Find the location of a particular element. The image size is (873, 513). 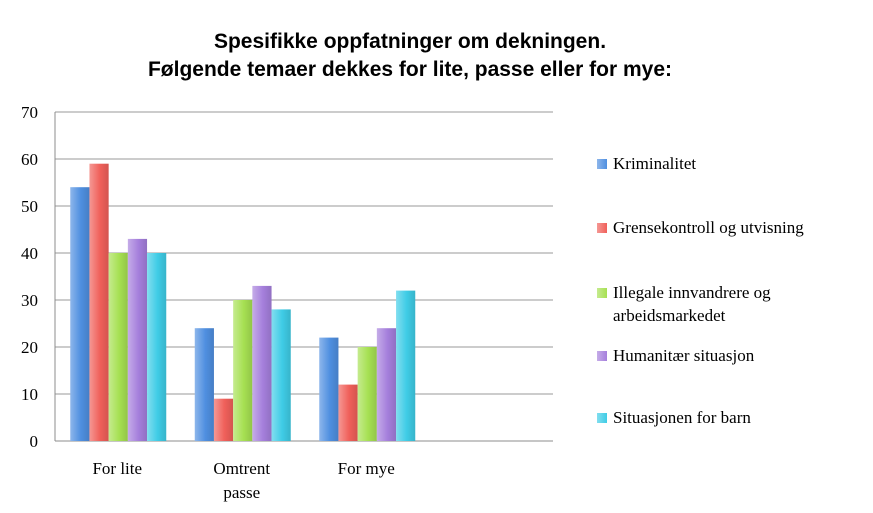

x-tick-label-1-1: passe is located at coordinates (241, 492).